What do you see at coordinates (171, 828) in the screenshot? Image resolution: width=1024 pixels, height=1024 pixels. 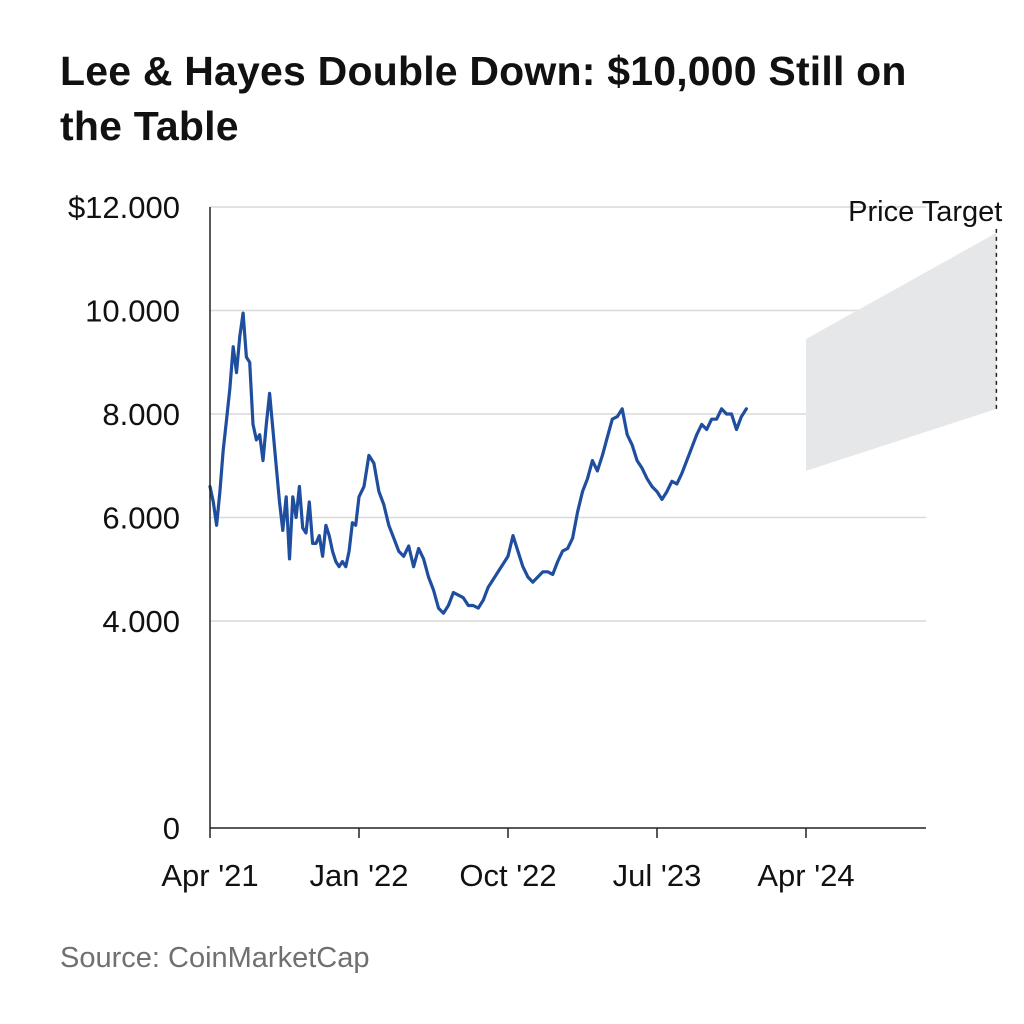 I see `y-tick-label: 0` at bounding box center [171, 828].